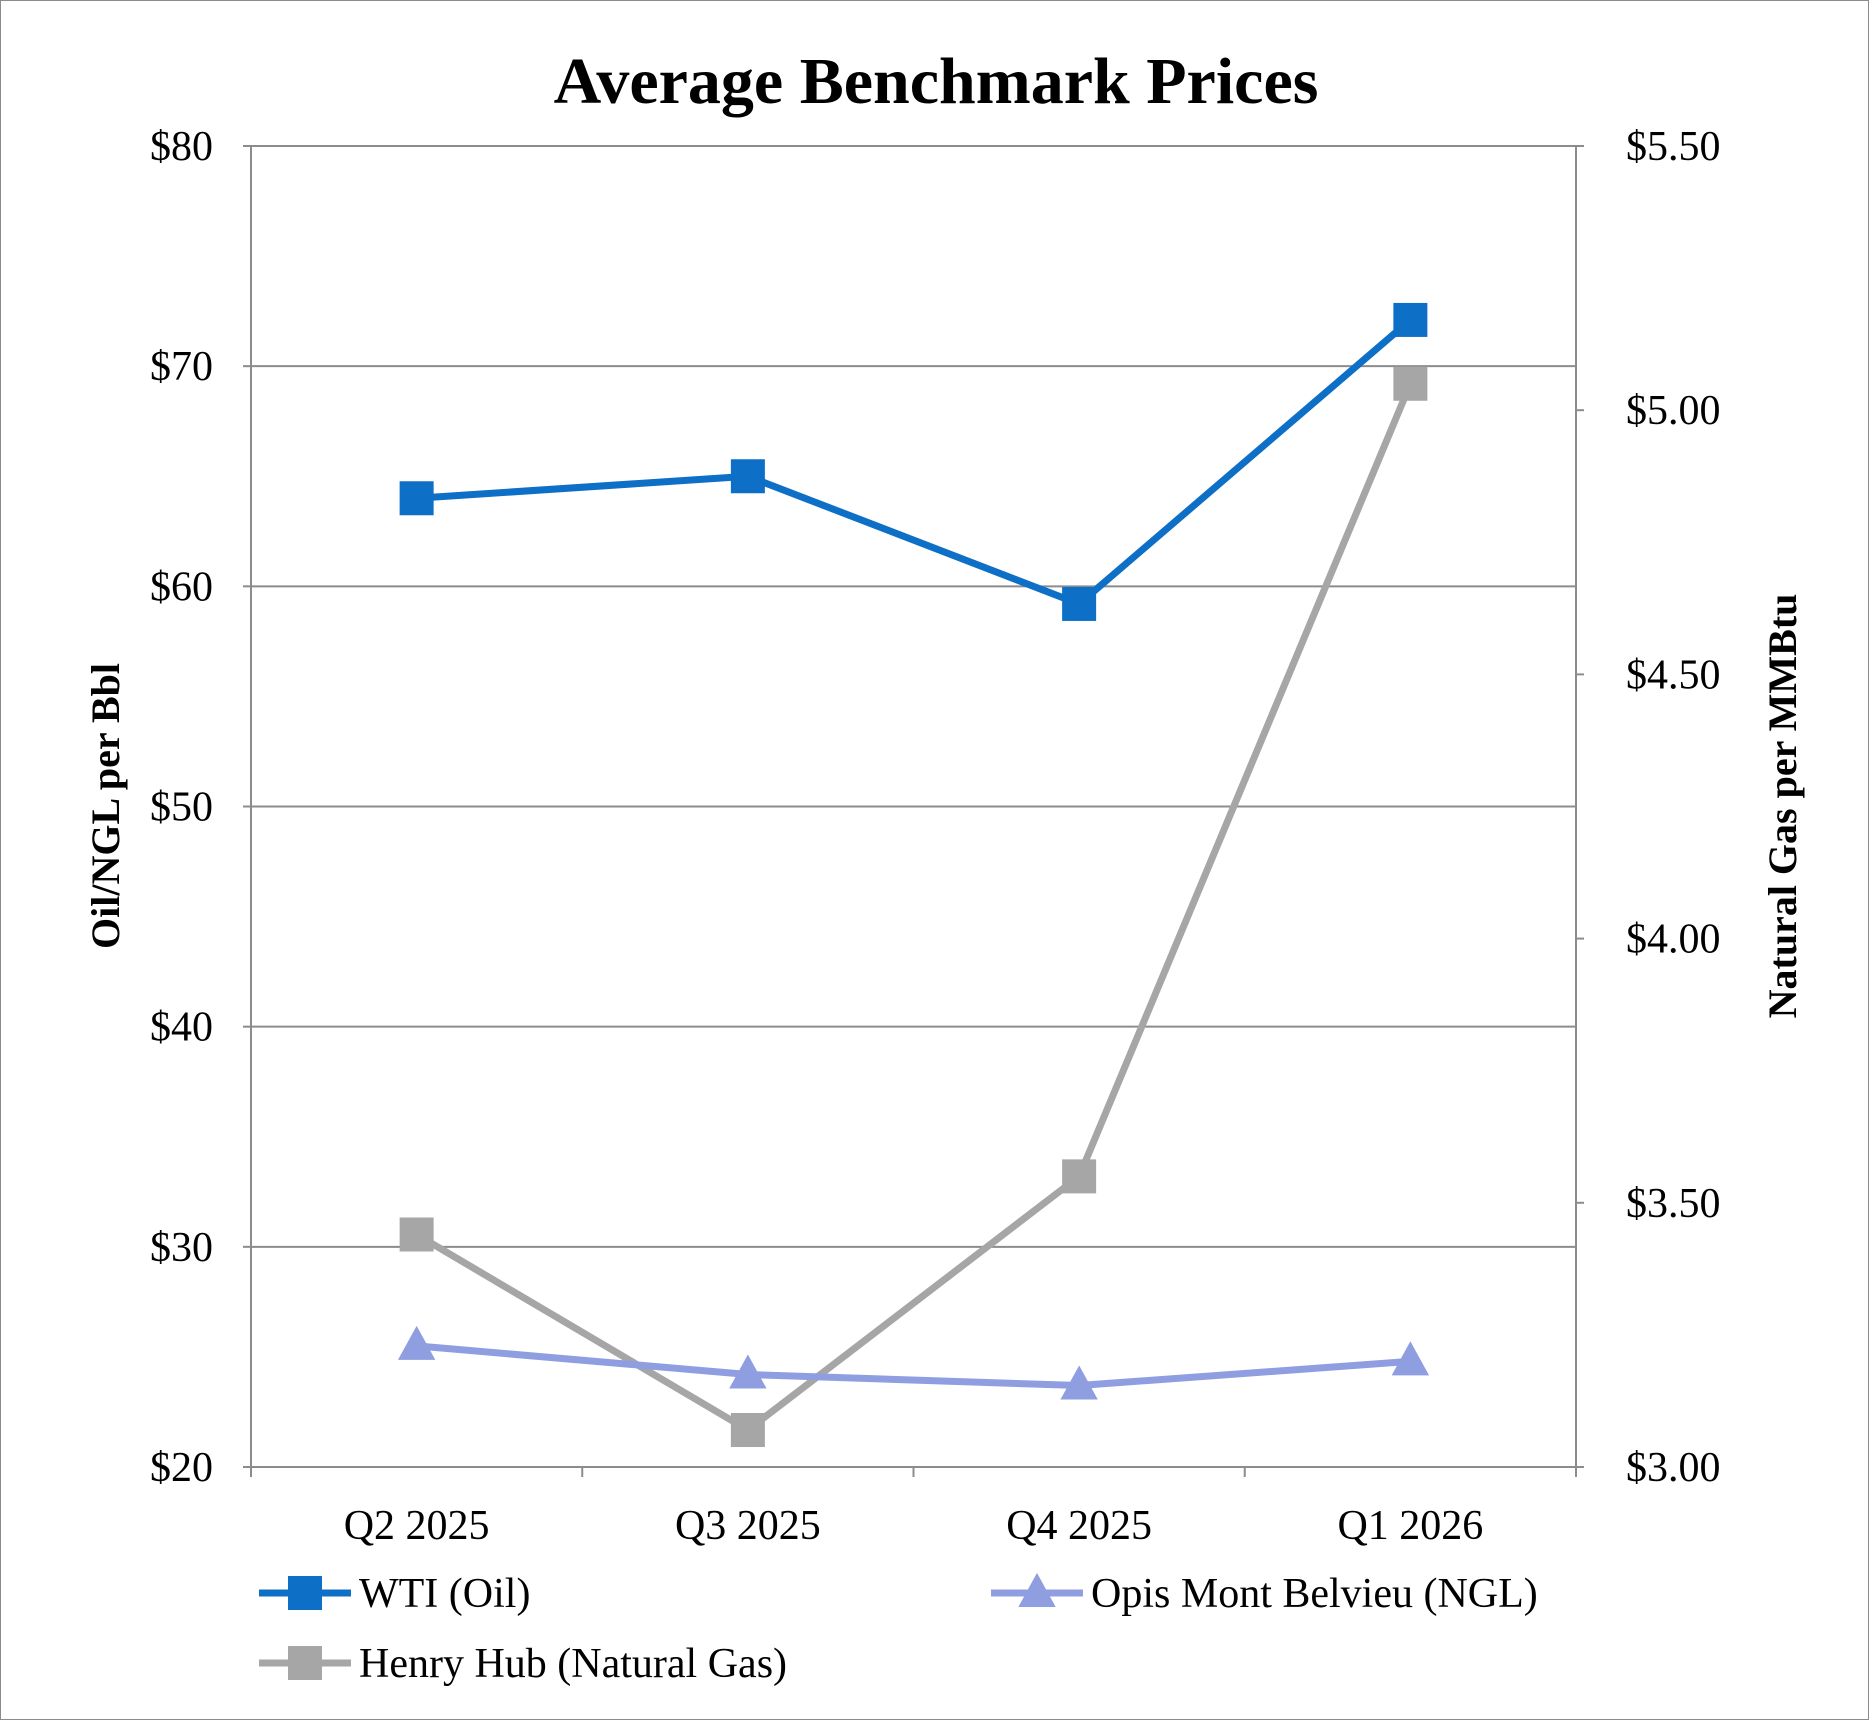 This screenshot has height=1721, width=1869. Describe the element at coordinates (1673, 940) in the screenshot. I see `right-tick-label: $4.00` at that location.